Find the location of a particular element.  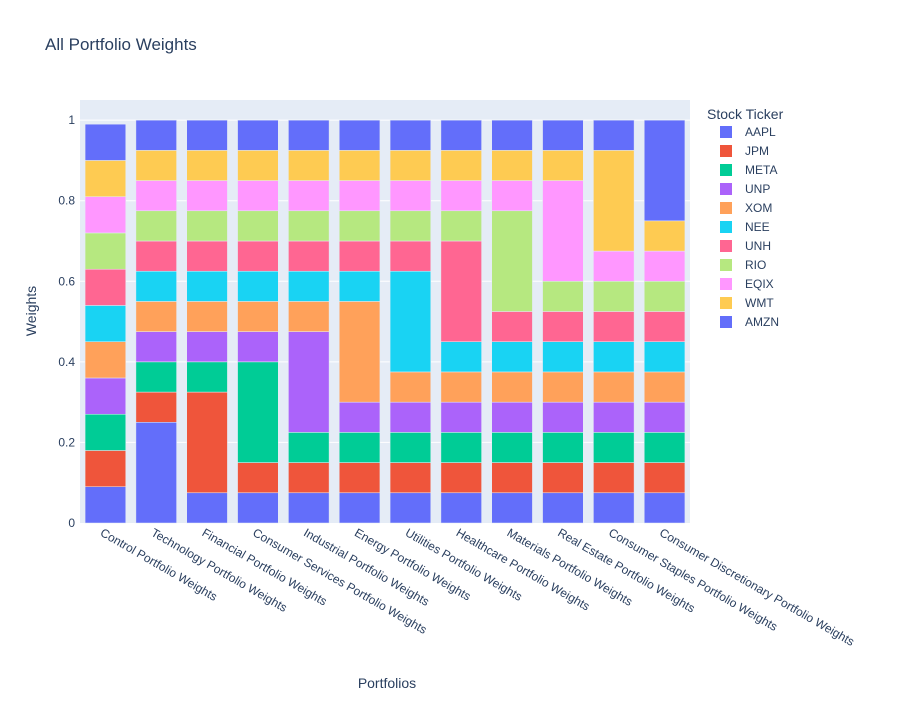

legend-label-wmt: WMT is located at coordinates (759, 303).